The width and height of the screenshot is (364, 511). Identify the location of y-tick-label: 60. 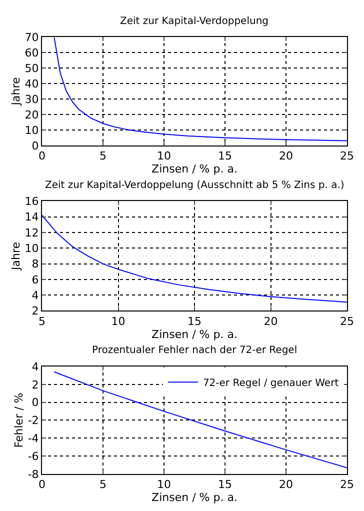
(31, 53).